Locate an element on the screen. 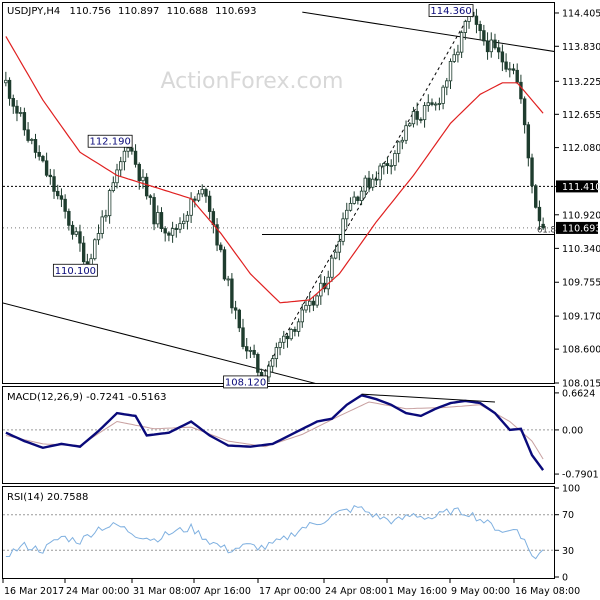  price-tick-label: 112.080 is located at coordinates (581, 148).